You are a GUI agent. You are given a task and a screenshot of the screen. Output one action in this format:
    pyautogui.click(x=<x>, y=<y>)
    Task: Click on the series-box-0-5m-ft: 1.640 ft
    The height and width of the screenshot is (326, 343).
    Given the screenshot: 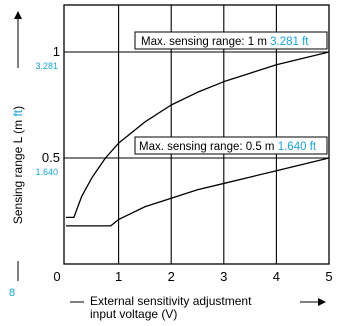 What is the action you would take?
    pyautogui.click(x=297, y=147)
    